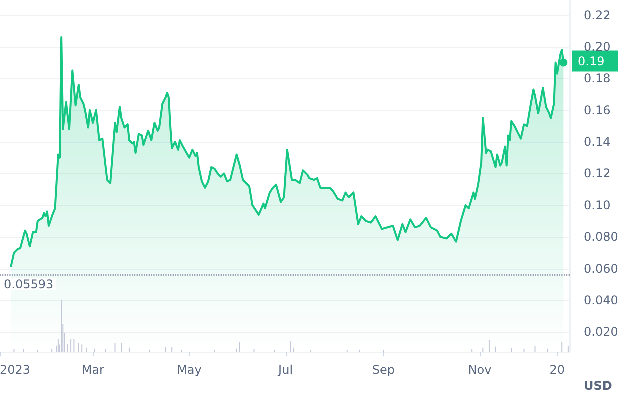 The image size is (618, 394). Describe the element at coordinates (601, 269) in the screenshot. I see `y-tick-label: 0.060` at that location.